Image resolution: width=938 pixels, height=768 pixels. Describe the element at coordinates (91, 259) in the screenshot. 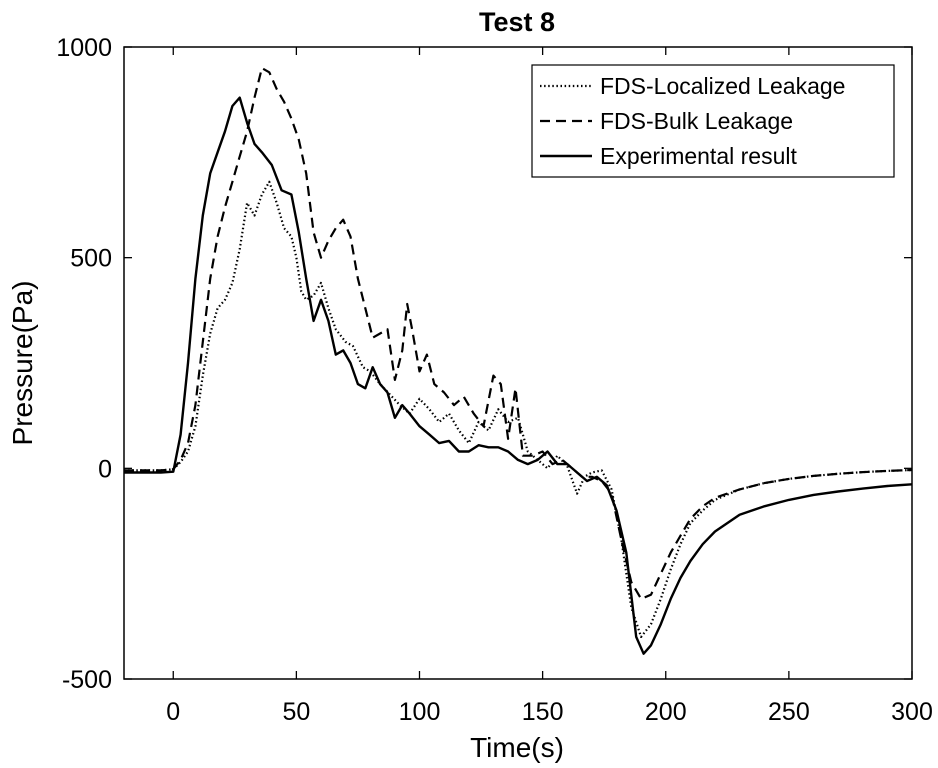

I see `y-tick-label: 500` at that location.